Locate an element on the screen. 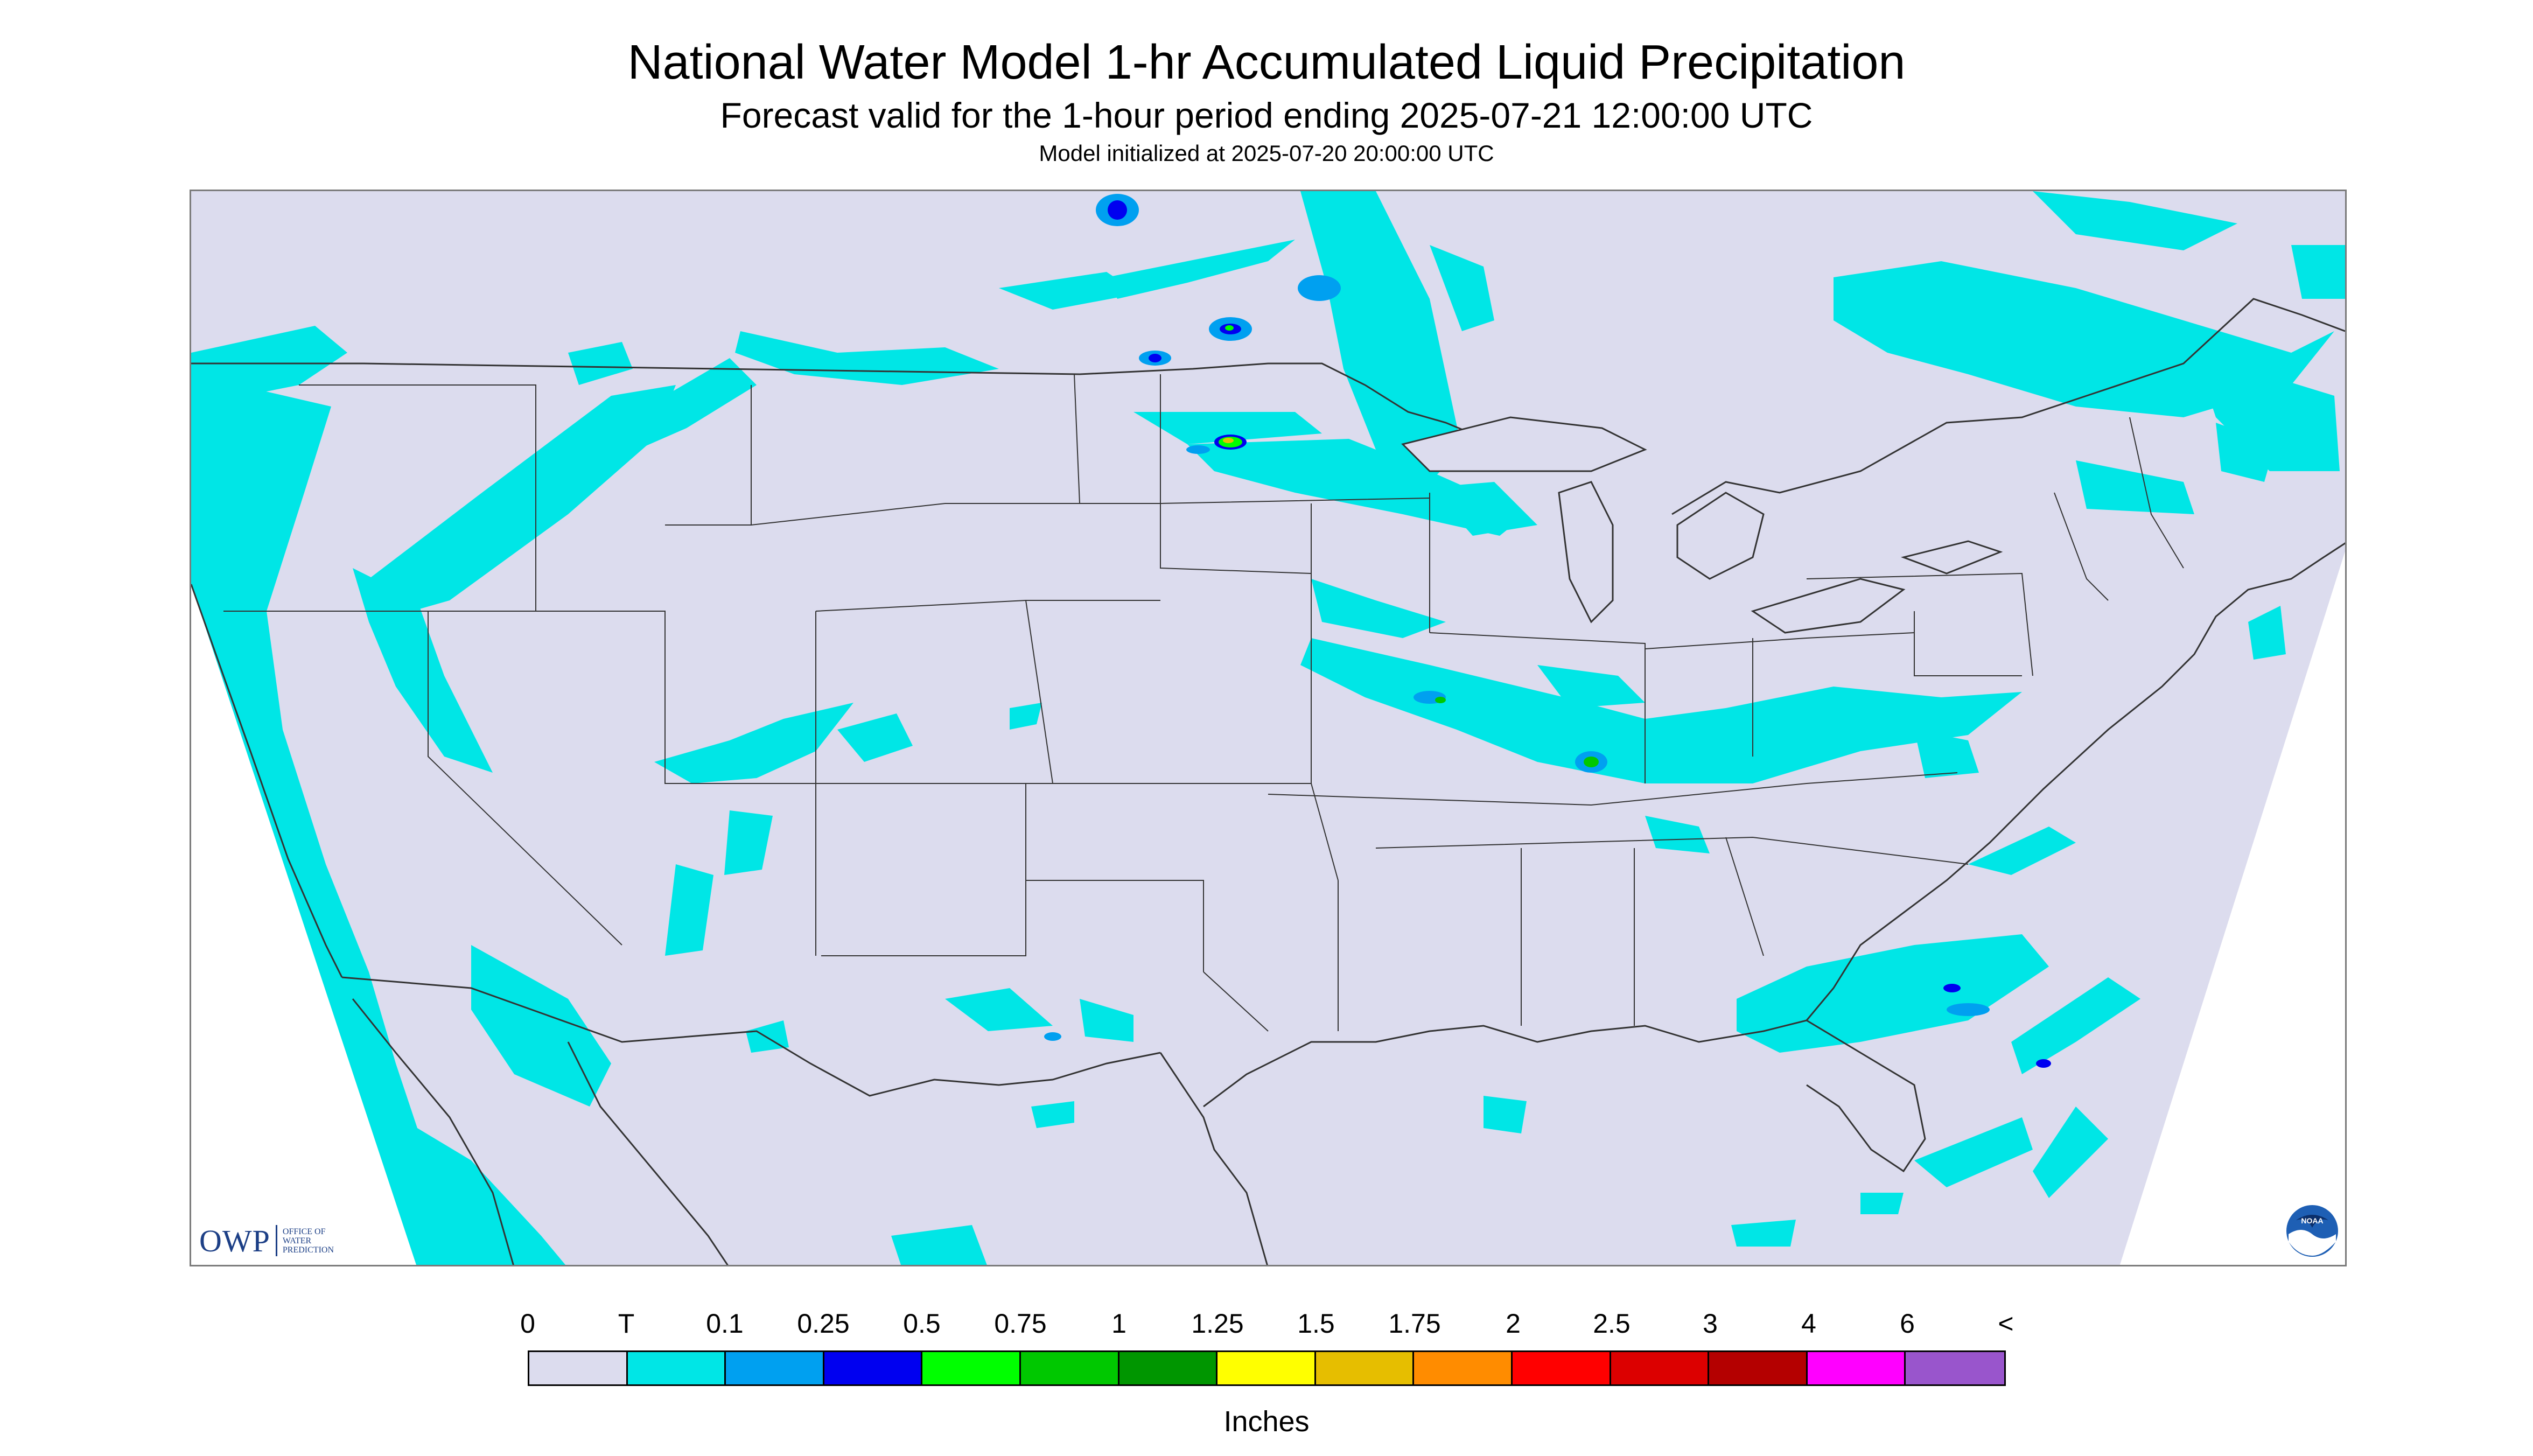  noaa-text: NOAA is located at coordinates (2312, 1220).